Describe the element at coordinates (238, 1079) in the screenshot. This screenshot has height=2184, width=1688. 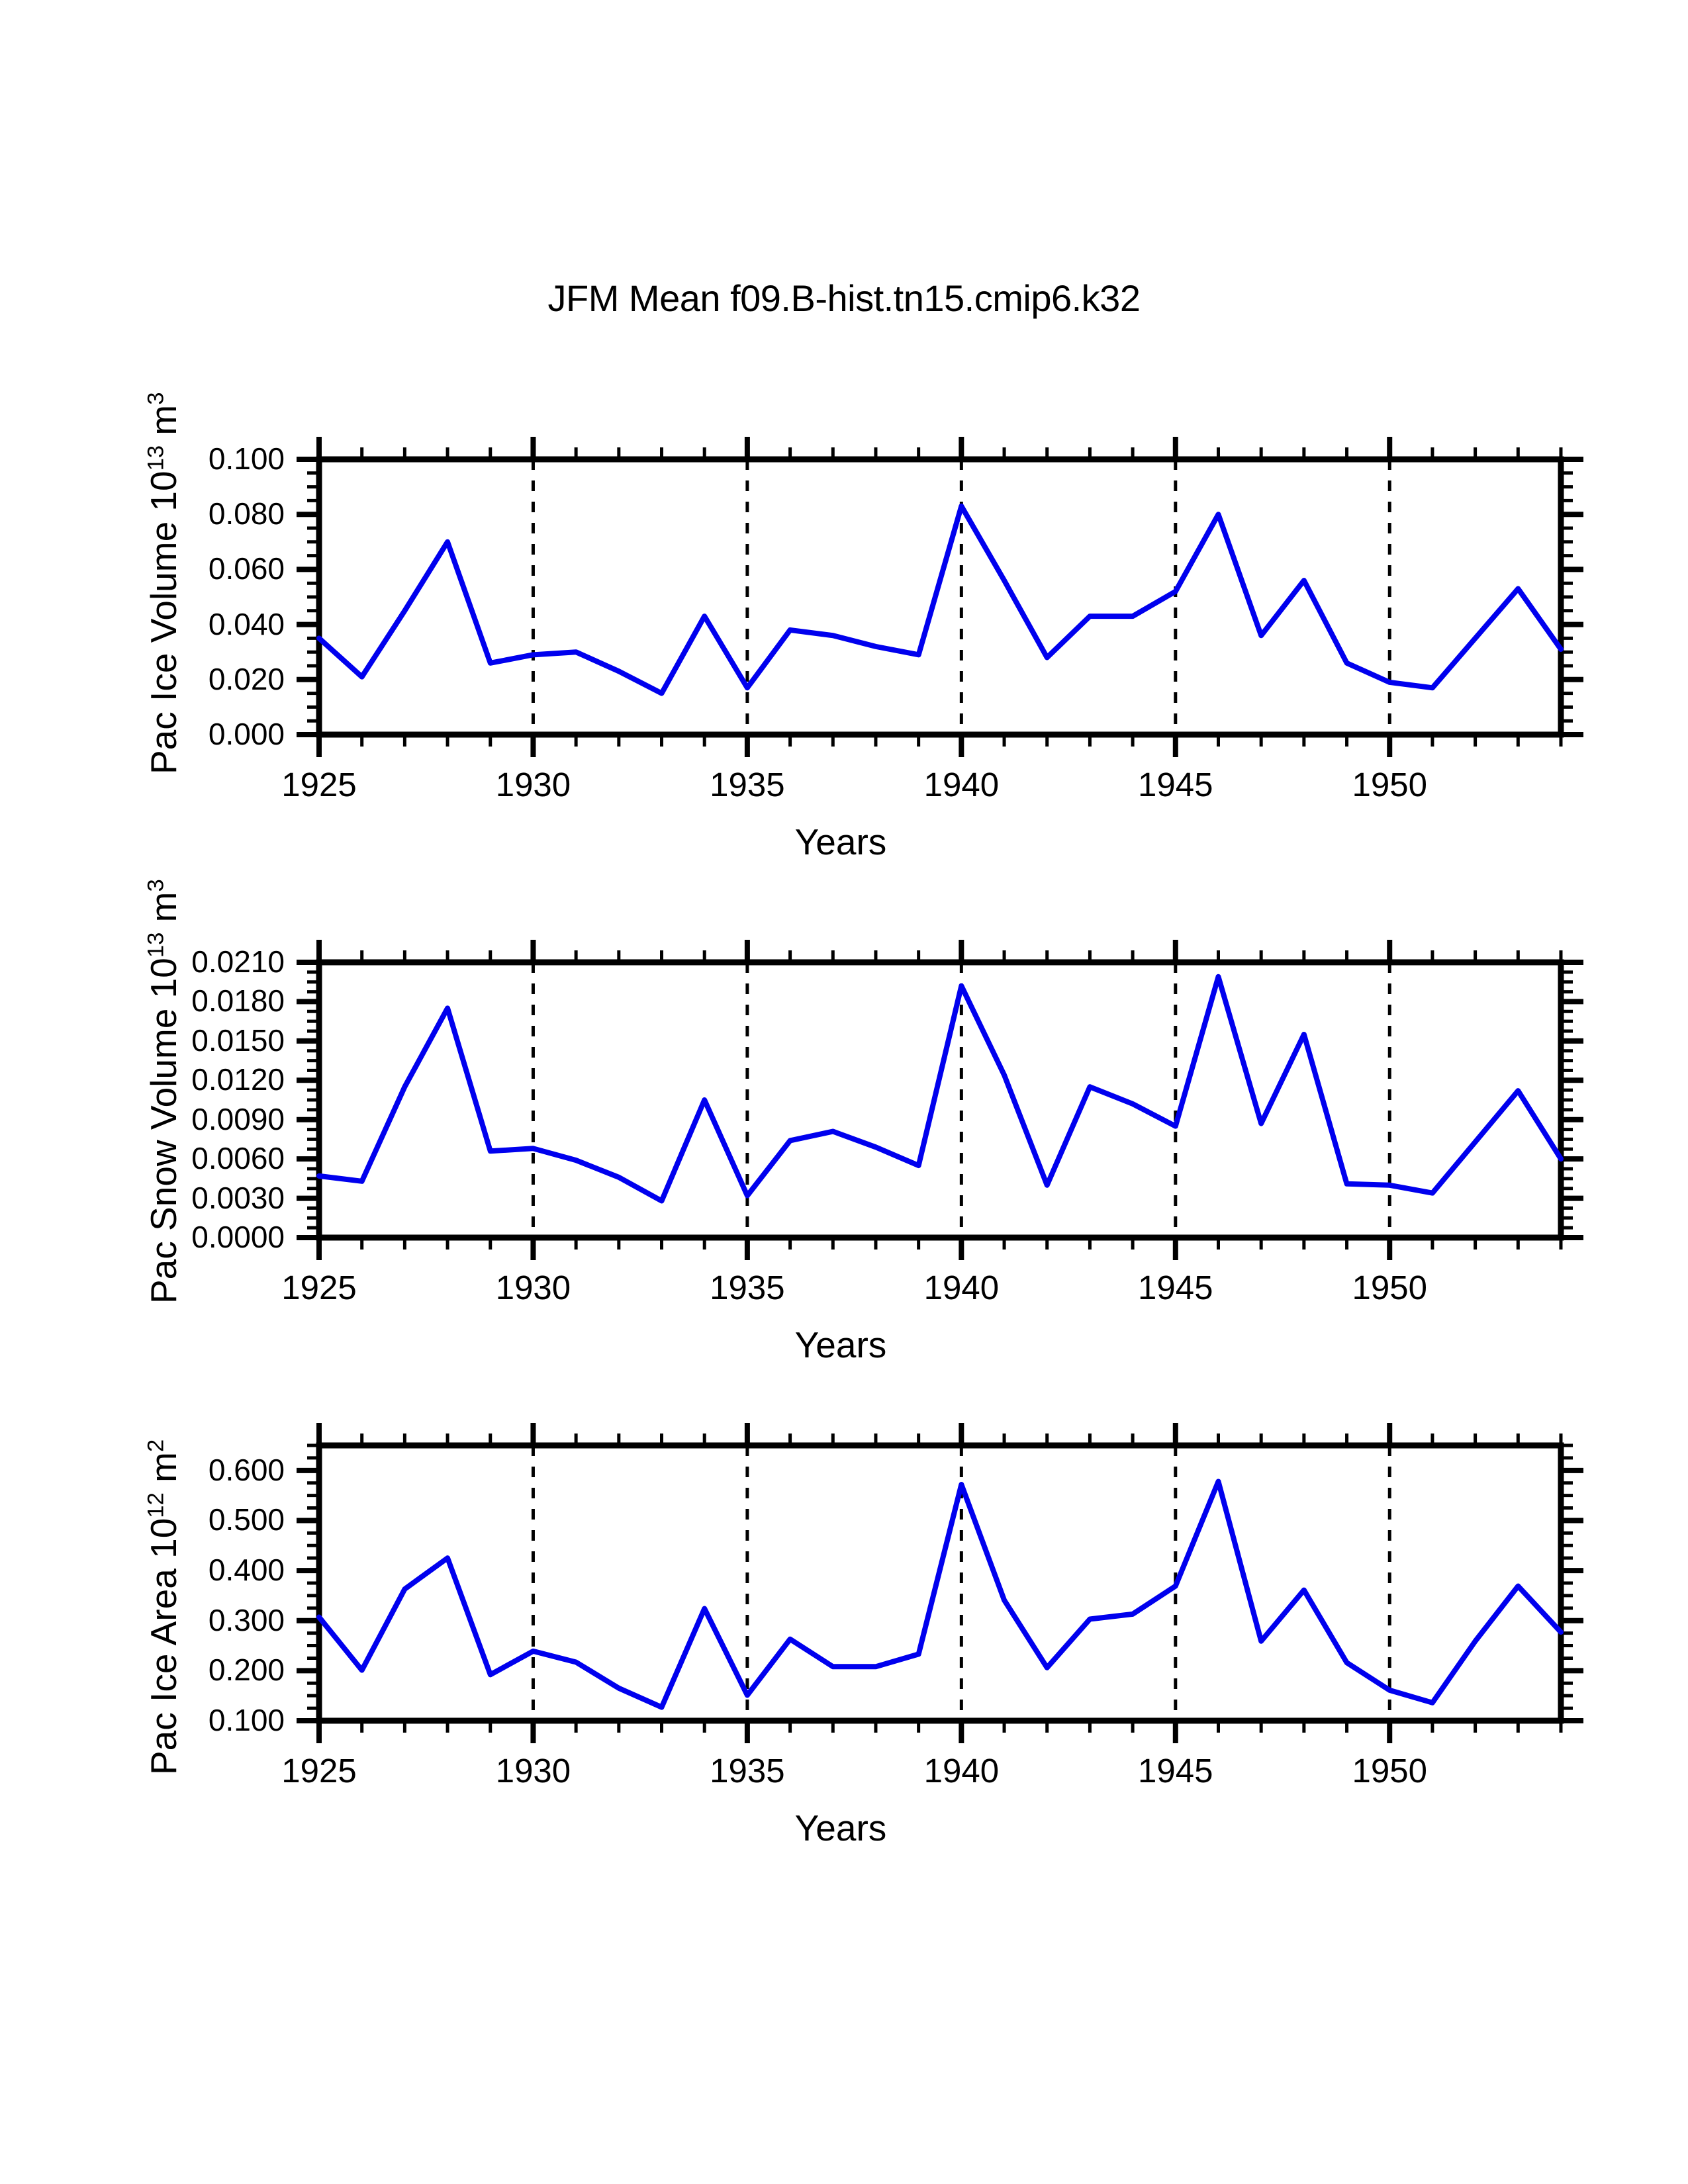
I see `y-tick-label: 0.0120` at that location.